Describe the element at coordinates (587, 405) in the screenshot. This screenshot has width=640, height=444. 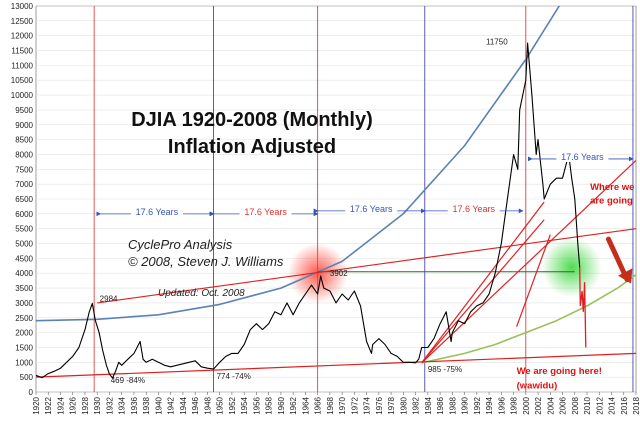
I see `x-tick-label: 2010` at that location.